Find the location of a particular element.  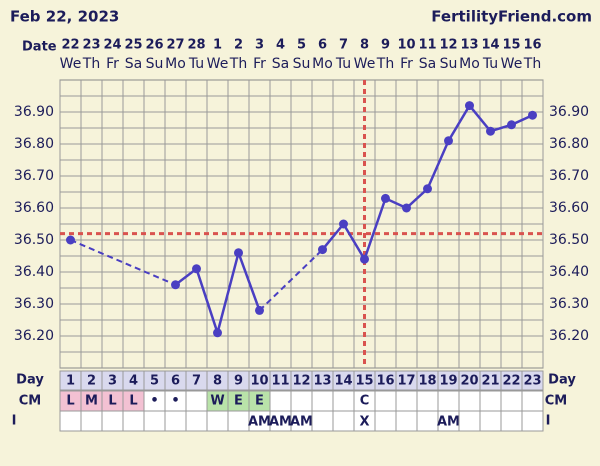

day-number: 18 is located at coordinates (427, 381).